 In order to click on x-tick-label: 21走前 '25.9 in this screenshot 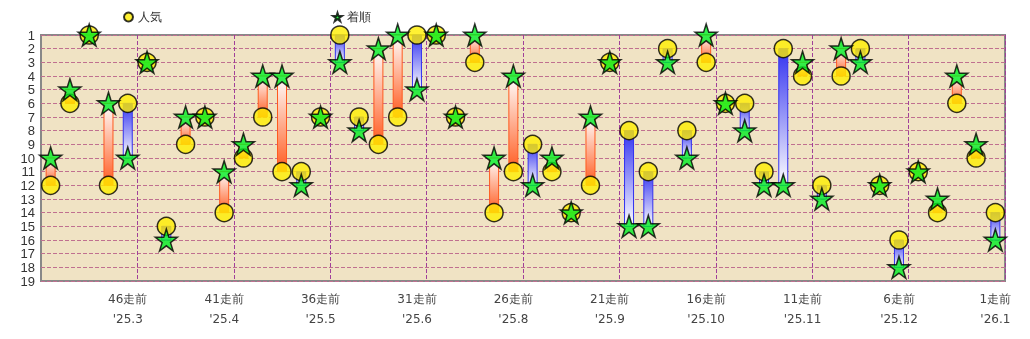, I will do `click(610, 309)`.